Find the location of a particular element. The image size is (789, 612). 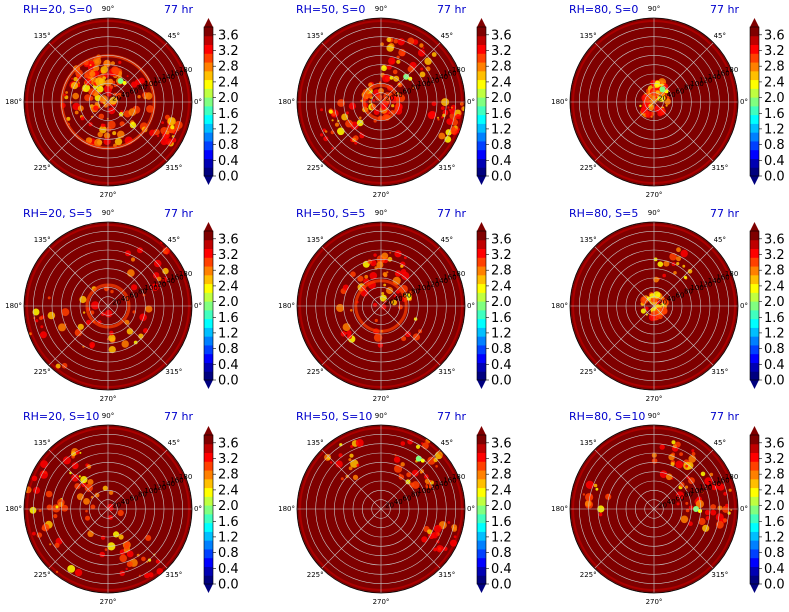

radial-tick-label: 100 is located at coordinates (423, 84).